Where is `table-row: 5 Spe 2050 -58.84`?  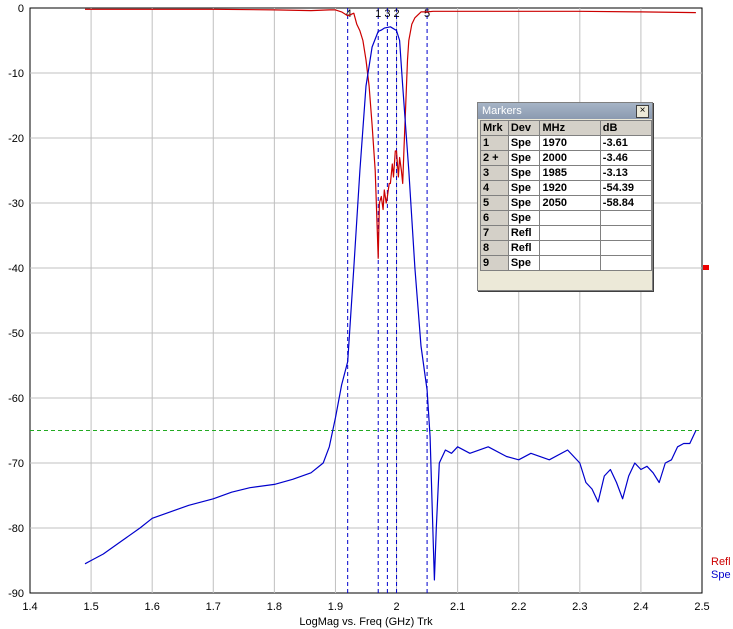
table-row: 5 Spe 2050 -58.84 is located at coordinates (566, 203).